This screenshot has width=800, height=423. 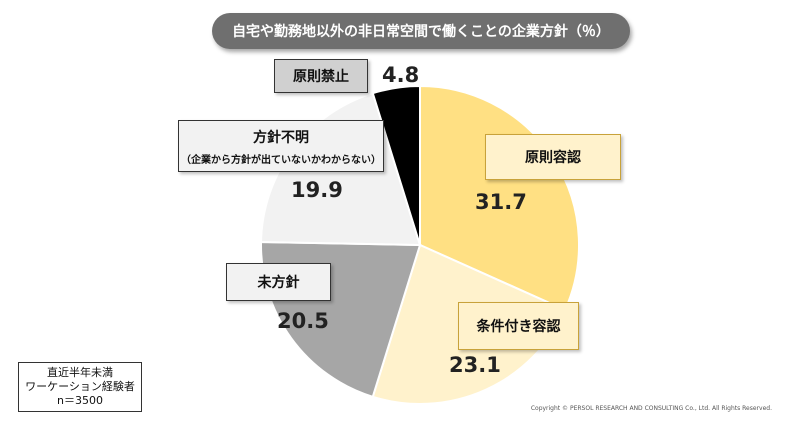 I want to click on label-houshin-fumei: 方針不明 （企業から方針が出ていないかわからない）, so click(x=281, y=146).